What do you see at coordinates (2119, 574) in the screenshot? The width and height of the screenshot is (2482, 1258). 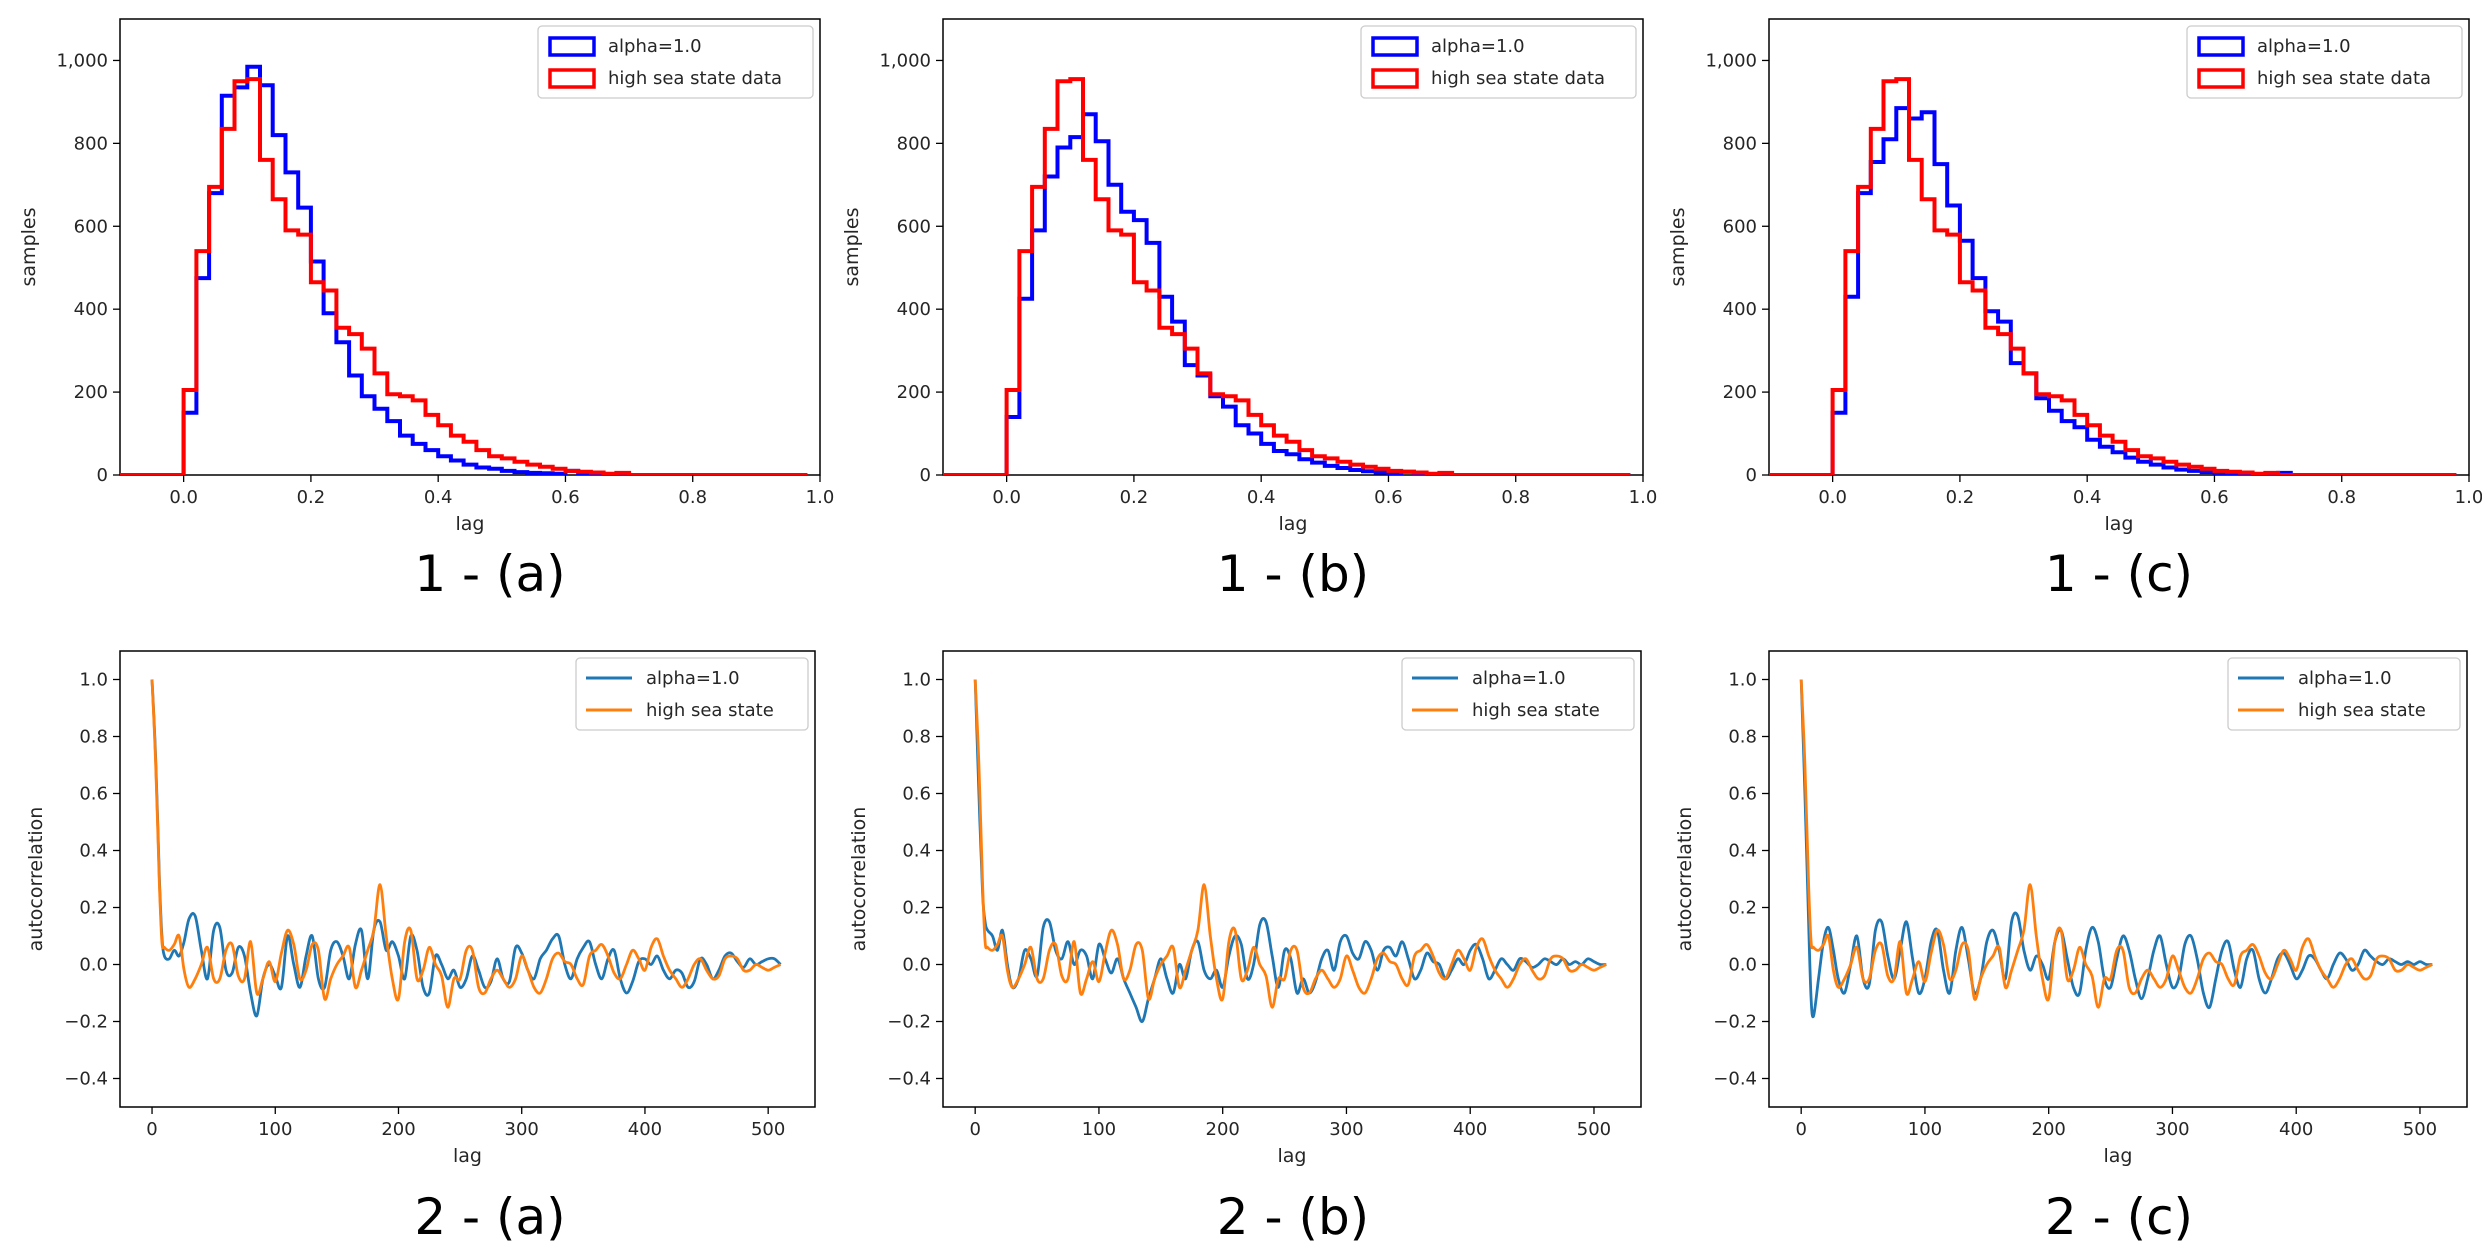 I see `caption-1c: 1 - (c)` at bounding box center [2119, 574].